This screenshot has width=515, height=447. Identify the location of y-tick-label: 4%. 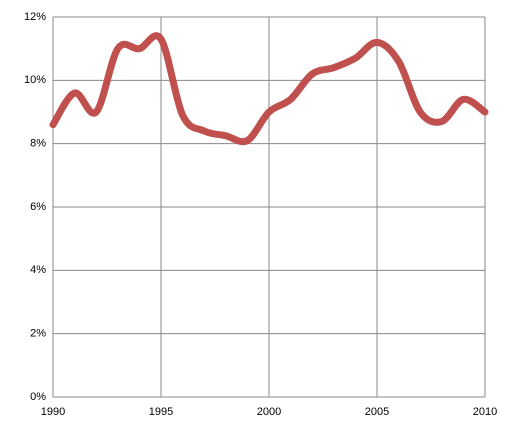
(38, 270).